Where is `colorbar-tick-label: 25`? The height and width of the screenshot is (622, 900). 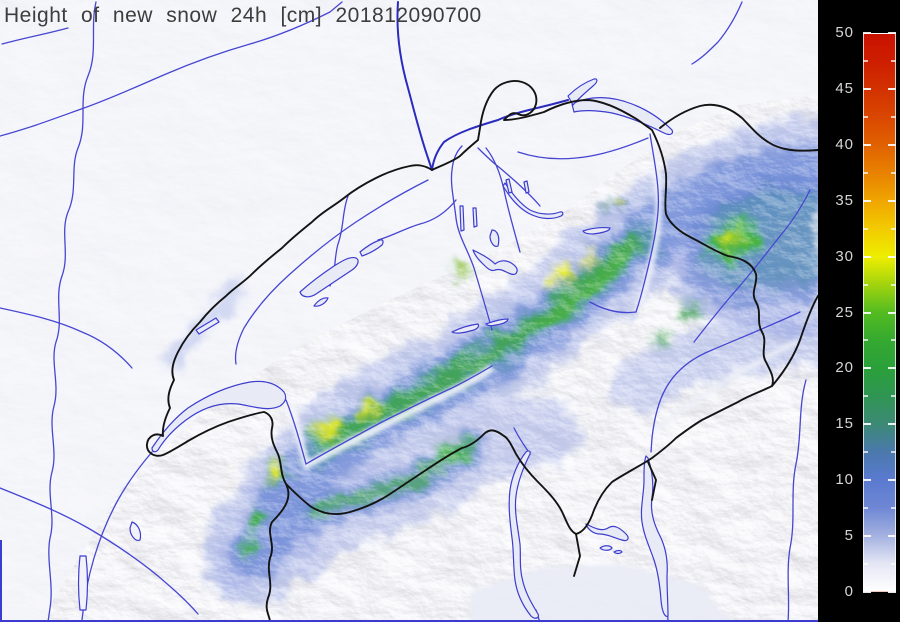
colorbar-tick-label: 25 is located at coordinates (844, 312).